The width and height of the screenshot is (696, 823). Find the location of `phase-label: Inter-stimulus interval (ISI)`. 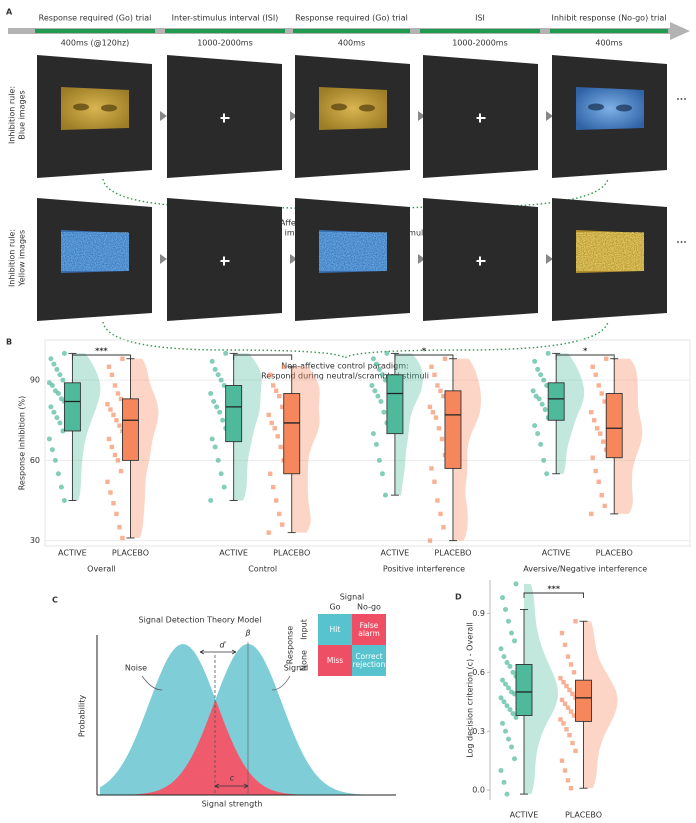

phase-label: Inter-stimulus interval (ISI) is located at coordinates (225, 18).